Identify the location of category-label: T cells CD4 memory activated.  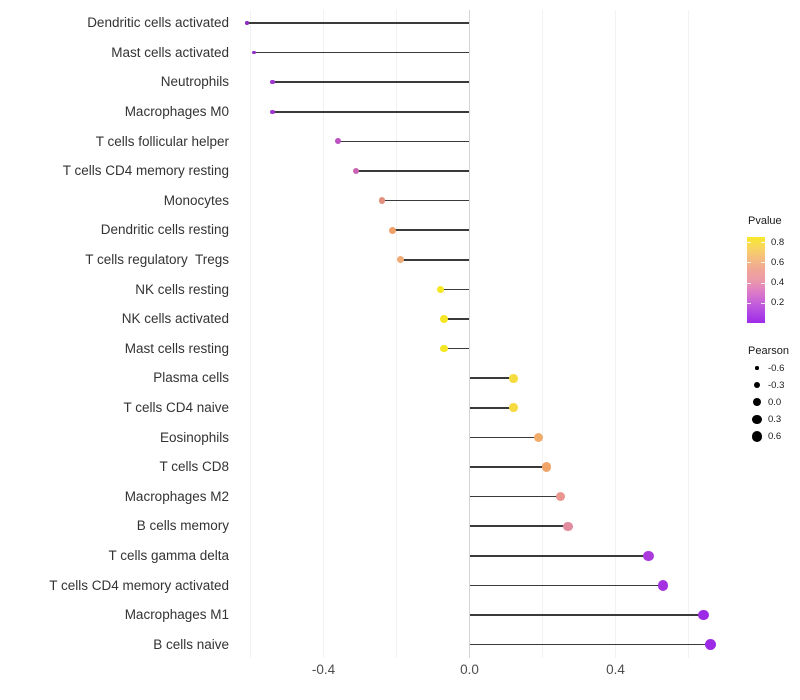
(139, 585).